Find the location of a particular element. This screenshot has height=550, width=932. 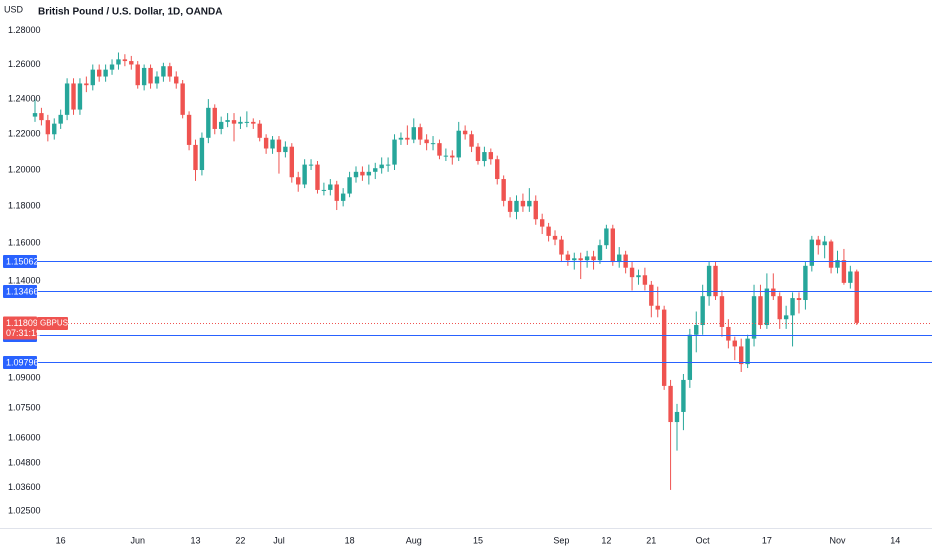

x-tick-label: 13 is located at coordinates (195, 540).